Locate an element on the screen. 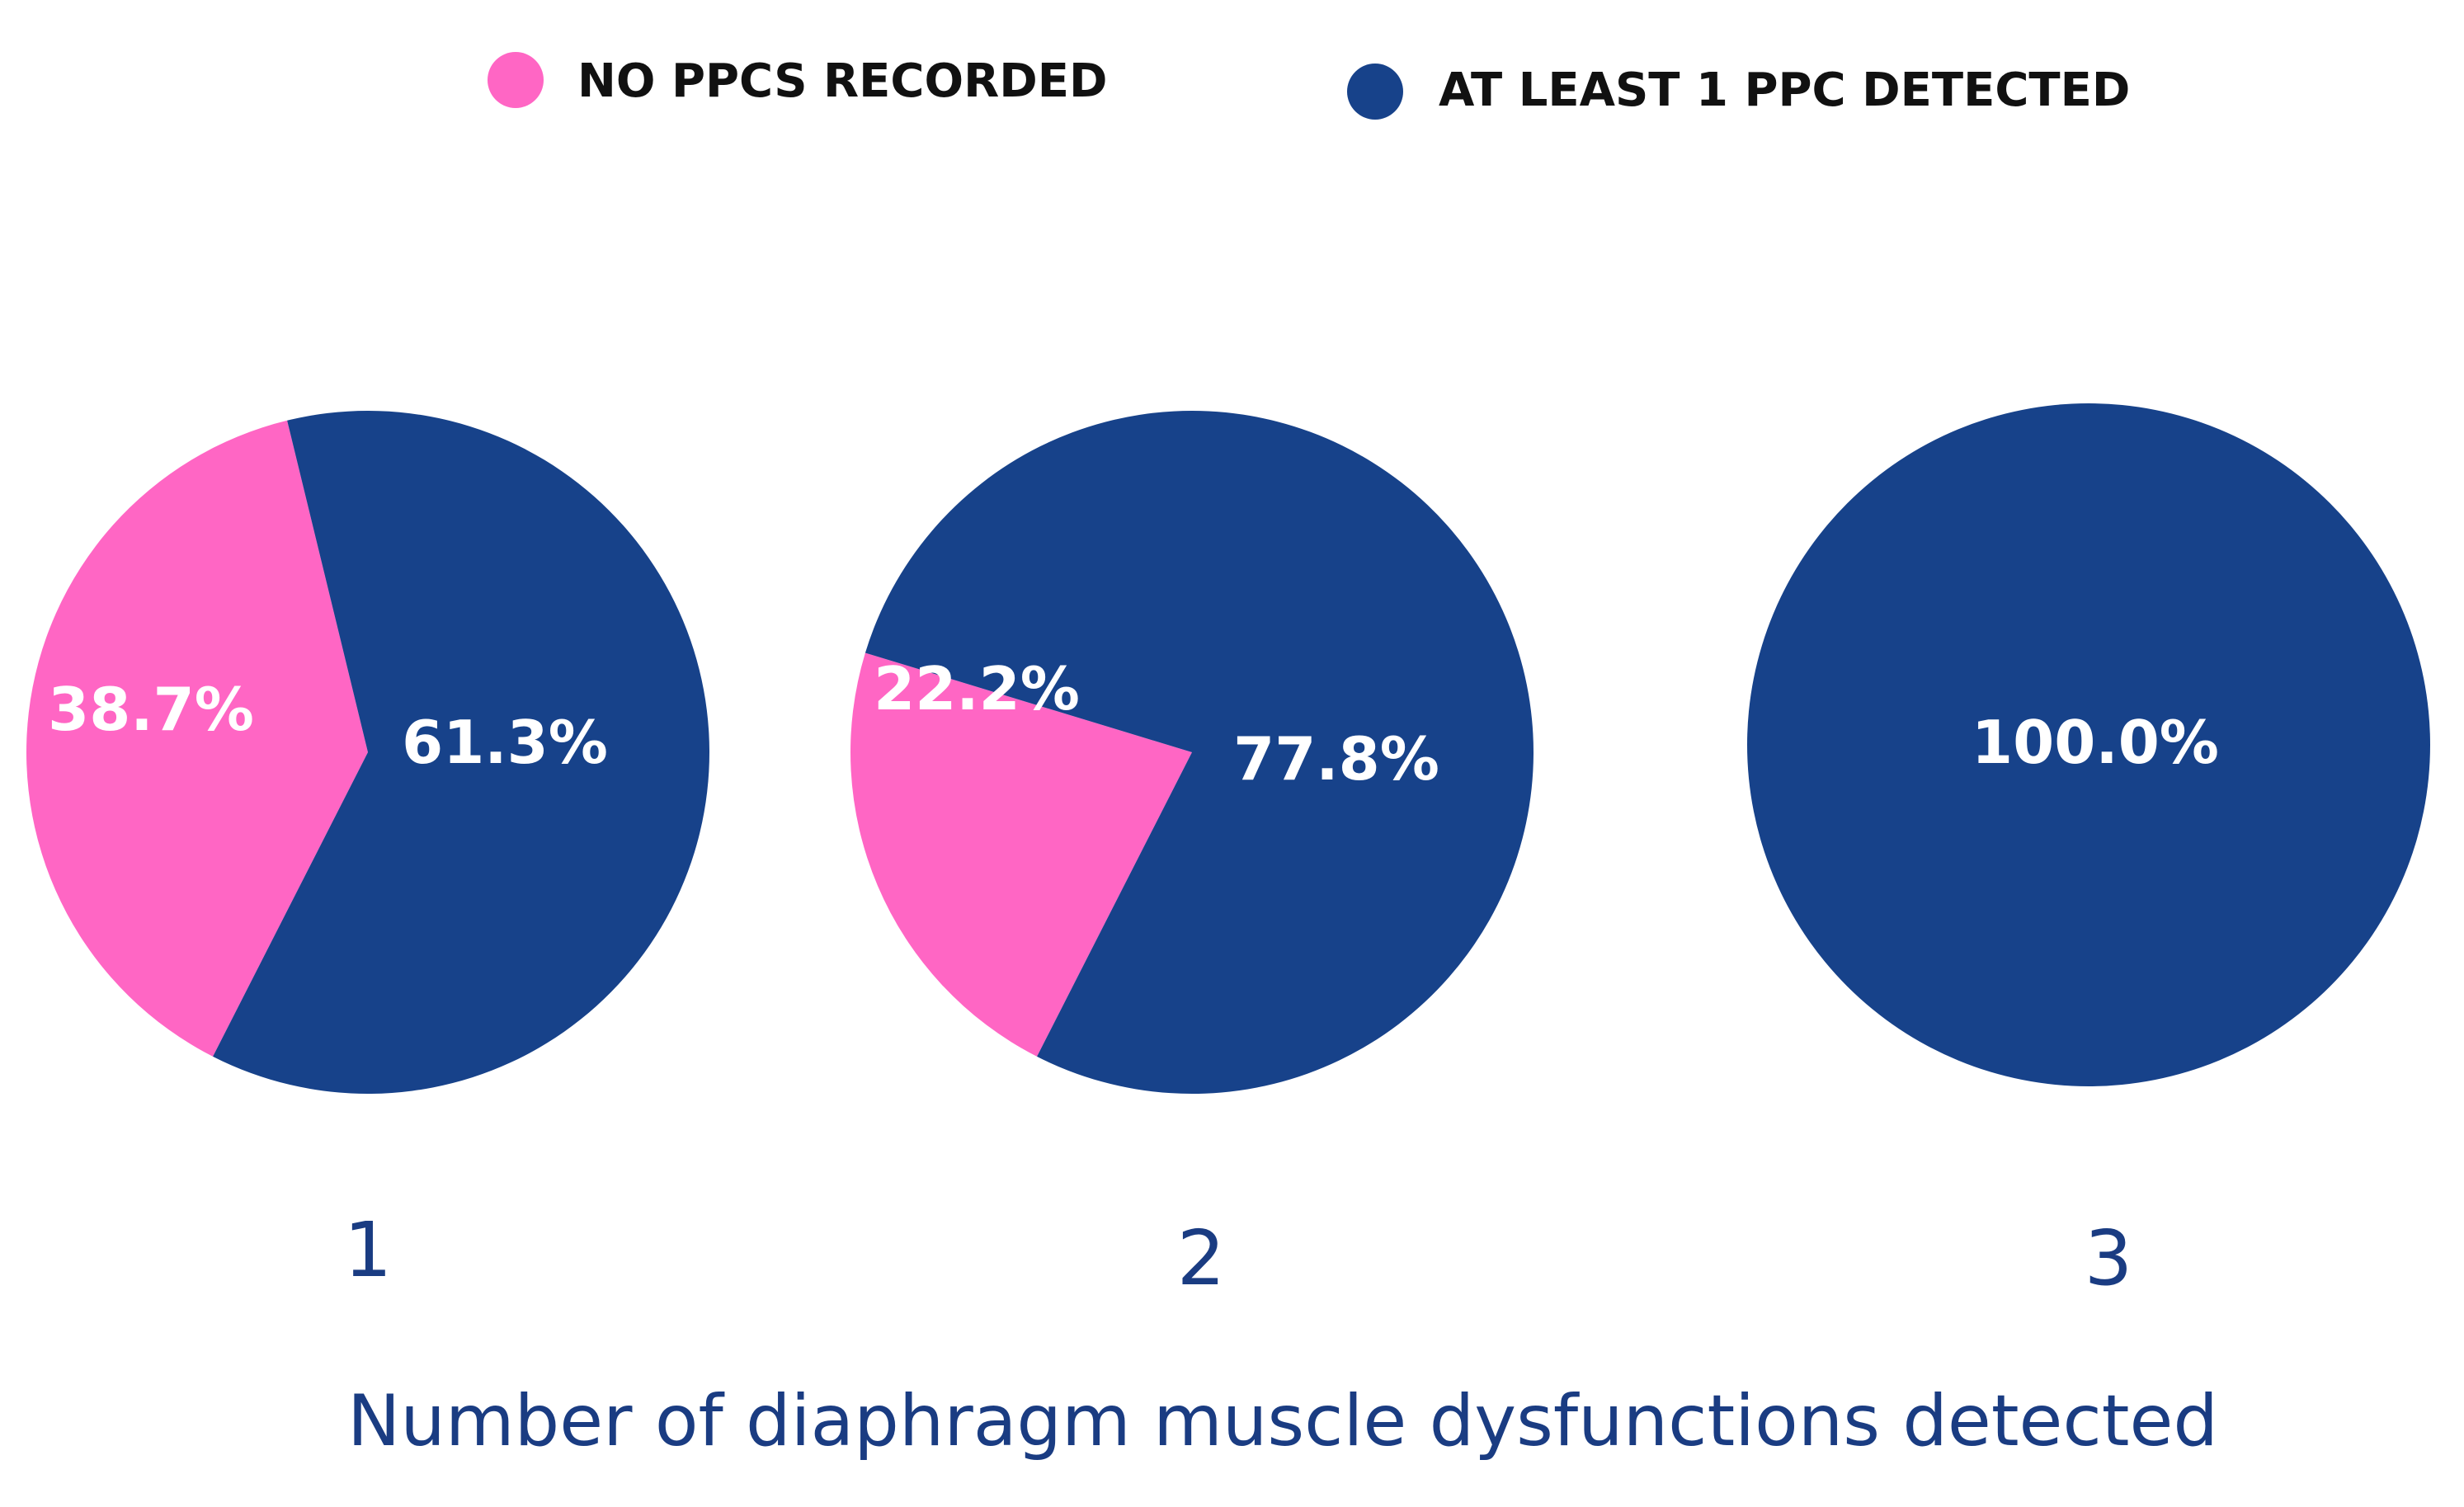 The width and height of the screenshot is (2464, 1507). legend-label-ppc-detected: AT LEAST 1 PPC DETECTED is located at coordinates (1784, 90).